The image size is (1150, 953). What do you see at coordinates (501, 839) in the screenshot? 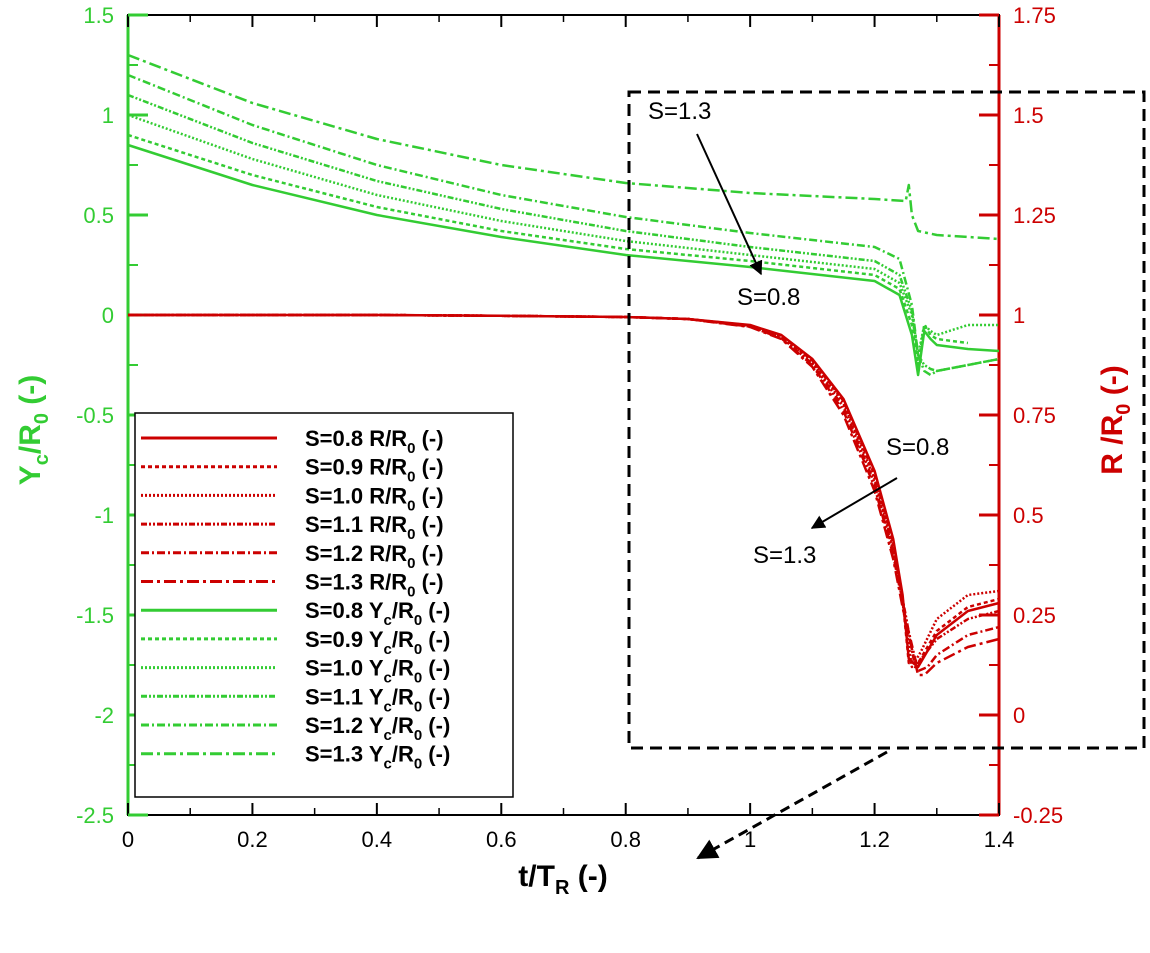
I see `x-tick-label: 0.6` at bounding box center [501, 839].